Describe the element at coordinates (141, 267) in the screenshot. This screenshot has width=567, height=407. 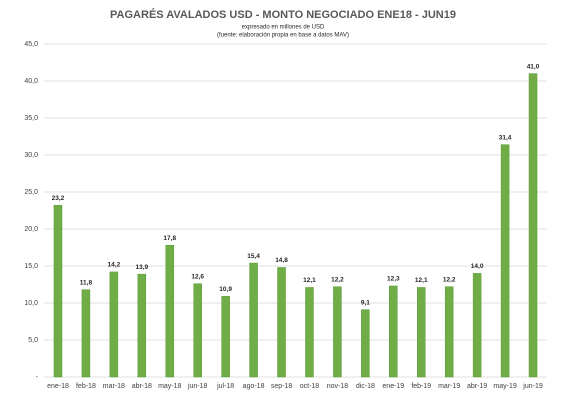
I see `value-label: 13,9` at that location.